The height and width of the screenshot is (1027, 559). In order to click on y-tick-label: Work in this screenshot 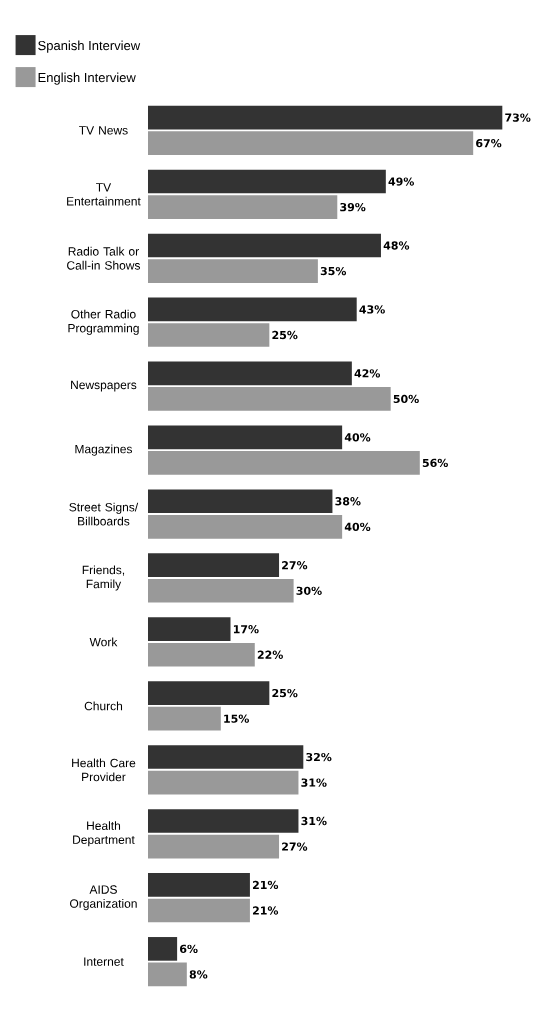, I will do `click(103, 642)`.